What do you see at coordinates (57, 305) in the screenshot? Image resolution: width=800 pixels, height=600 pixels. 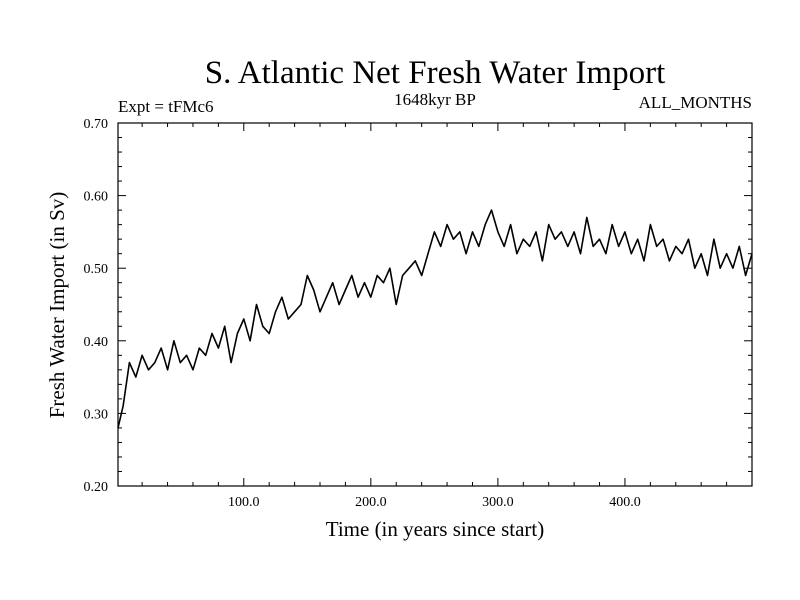 I see `y-axis-label: Fresh Water Import (in Sv)` at bounding box center [57, 305].